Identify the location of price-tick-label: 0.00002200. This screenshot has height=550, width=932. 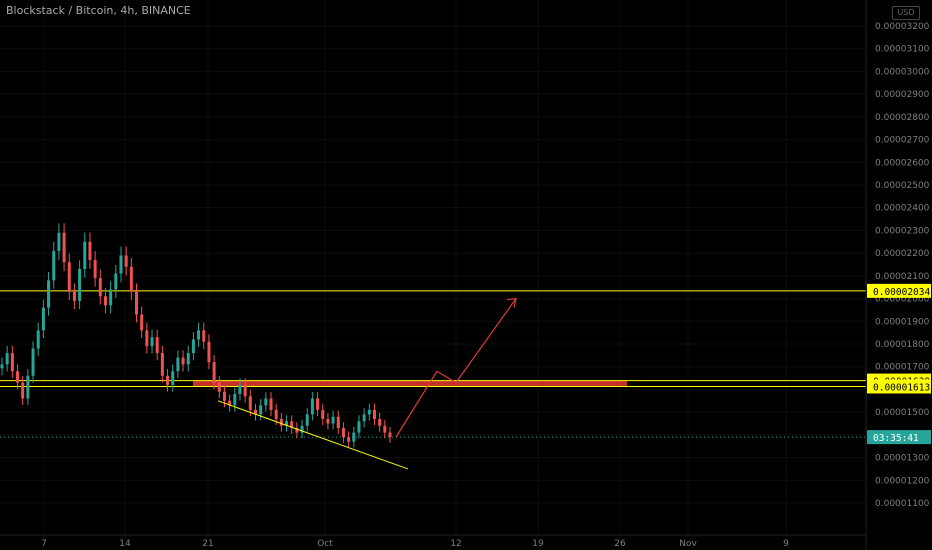
(902, 254).